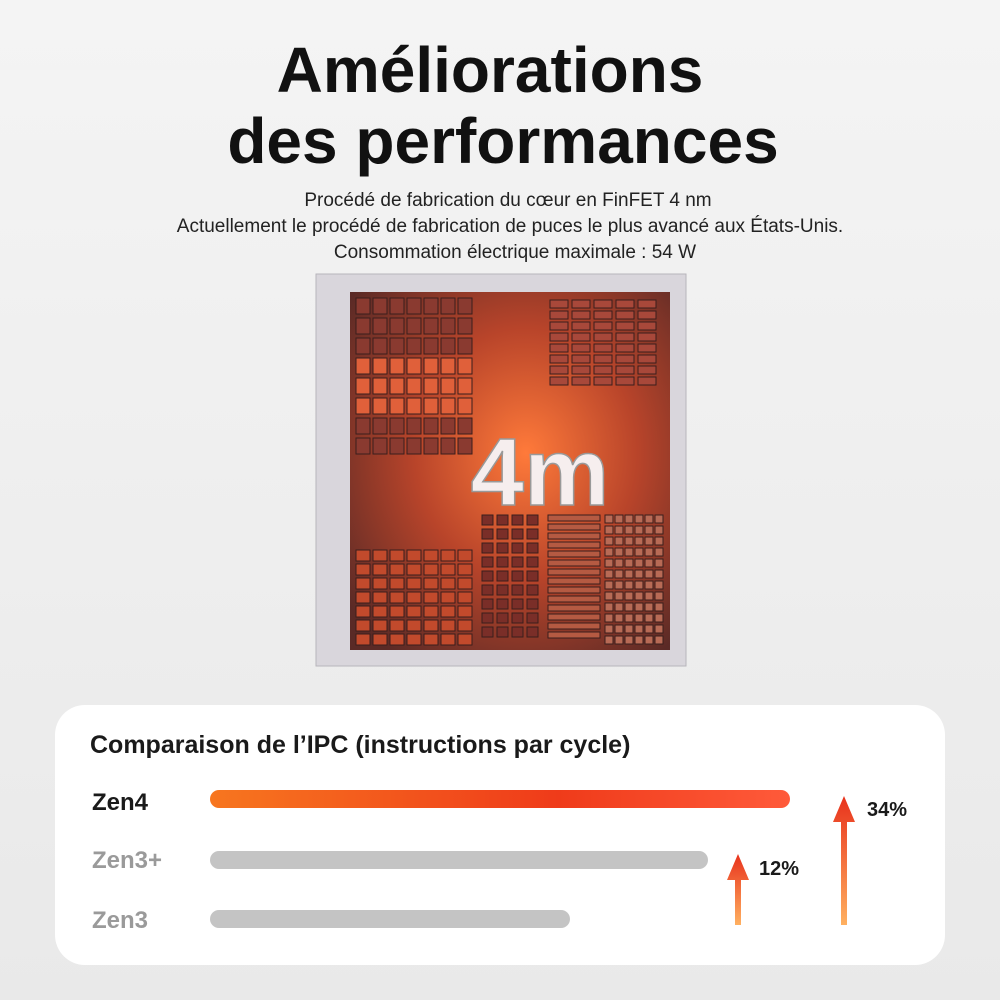  What do you see at coordinates (515, 252) in the screenshot?
I see `subtitle: Consommation électrique maximale : 54 W` at bounding box center [515, 252].